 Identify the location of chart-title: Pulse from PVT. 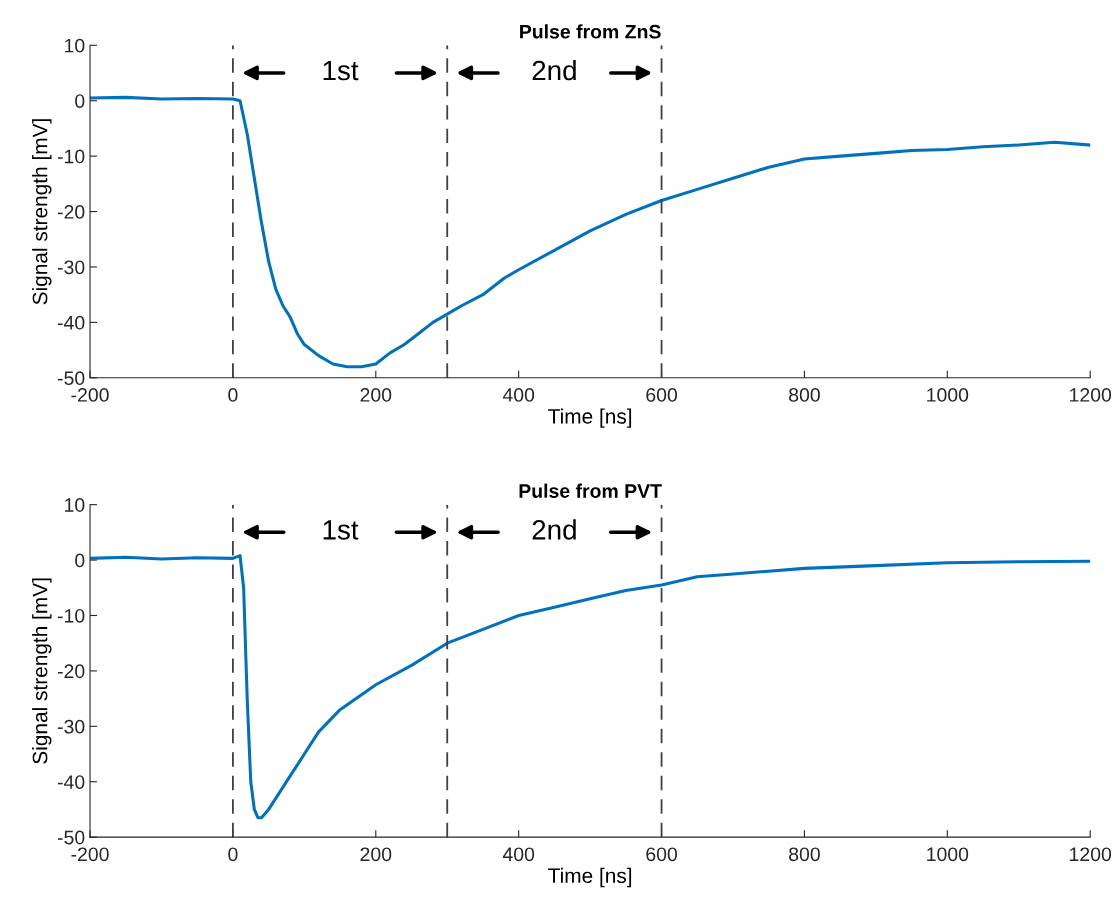
(590, 490).